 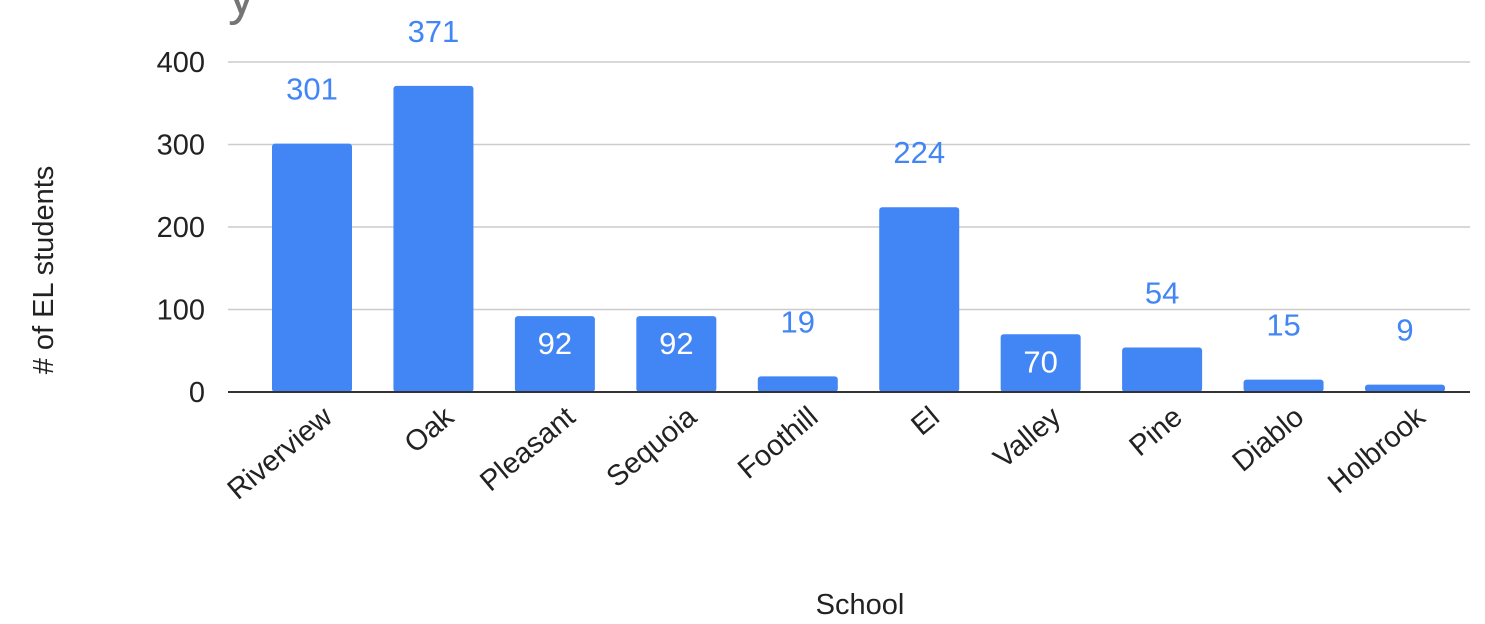 I want to click on x-tick-label: Pleasant, so click(x=527, y=449).